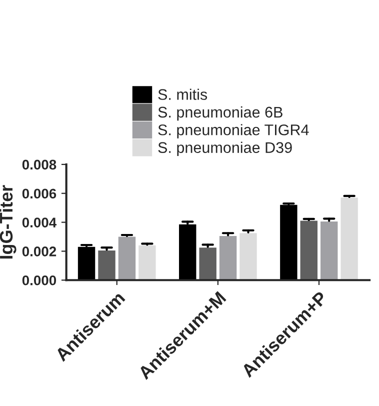  What do you see at coordinates (39, 251) in the screenshot?
I see `y-tick-label: 0.002` at bounding box center [39, 251].